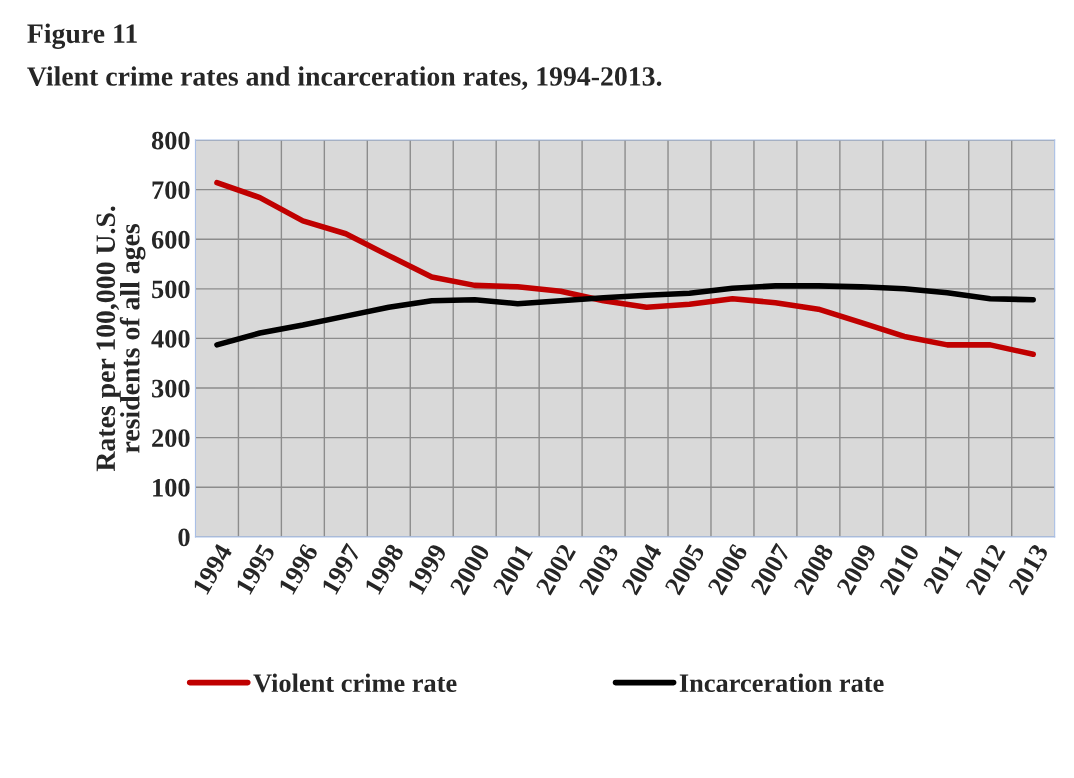  Describe the element at coordinates (171, 289) in the screenshot. I see `y-tick-label: 500` at that location.